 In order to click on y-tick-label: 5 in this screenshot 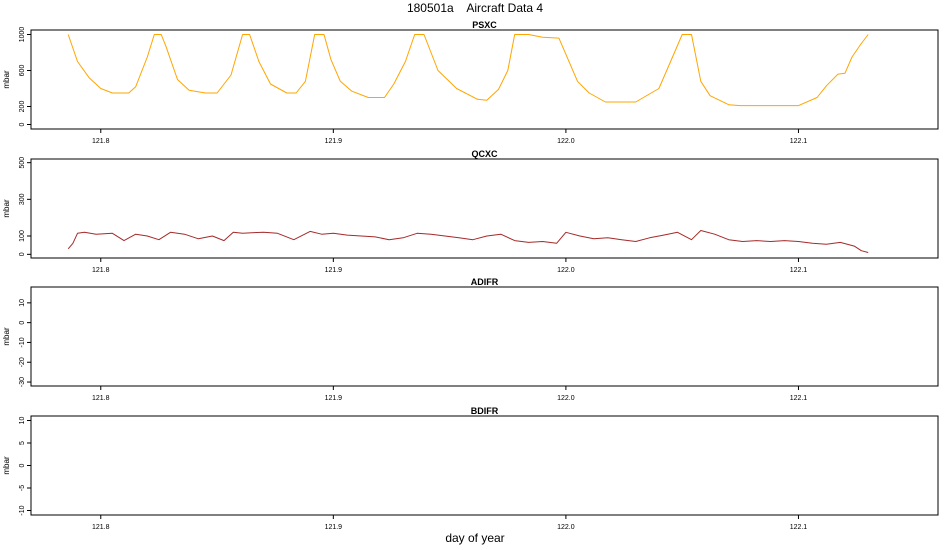, I will do `click(22, 443)`.